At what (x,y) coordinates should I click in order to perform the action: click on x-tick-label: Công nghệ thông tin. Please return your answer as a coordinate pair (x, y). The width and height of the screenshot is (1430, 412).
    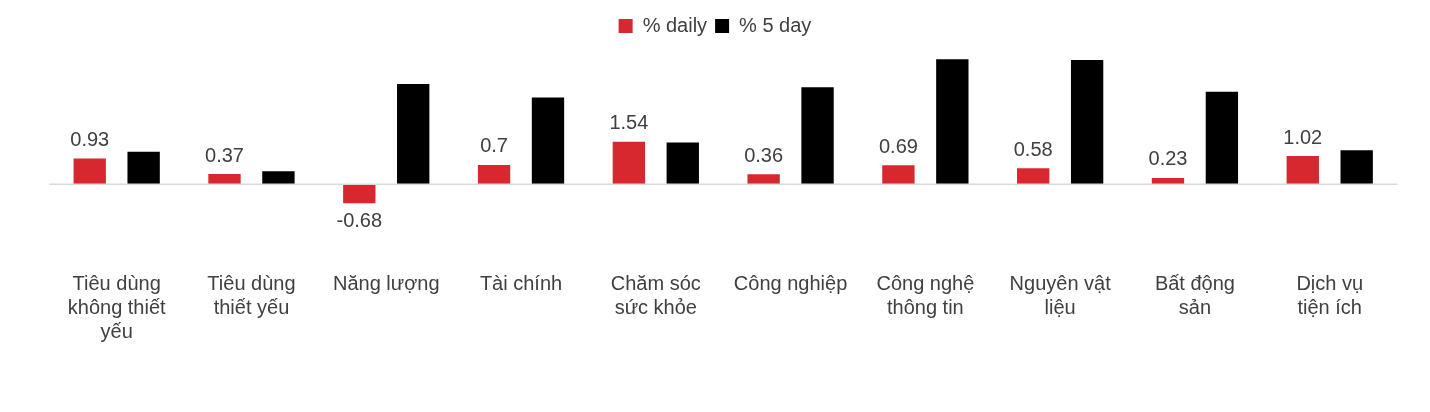
    Looking at the image, I should click on (925, 294).